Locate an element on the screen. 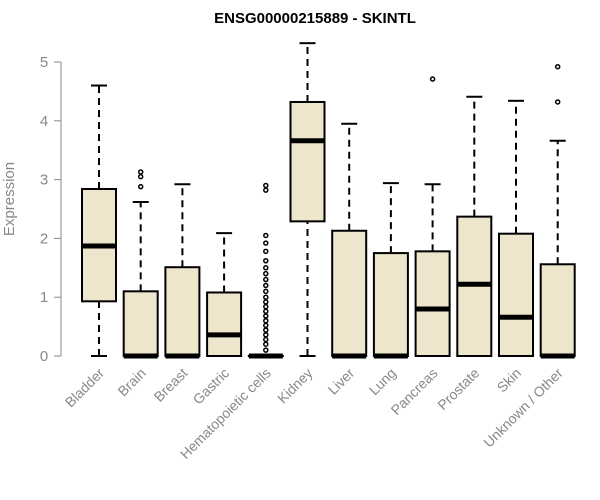  box-prostate is located at coordinates (474, 226).